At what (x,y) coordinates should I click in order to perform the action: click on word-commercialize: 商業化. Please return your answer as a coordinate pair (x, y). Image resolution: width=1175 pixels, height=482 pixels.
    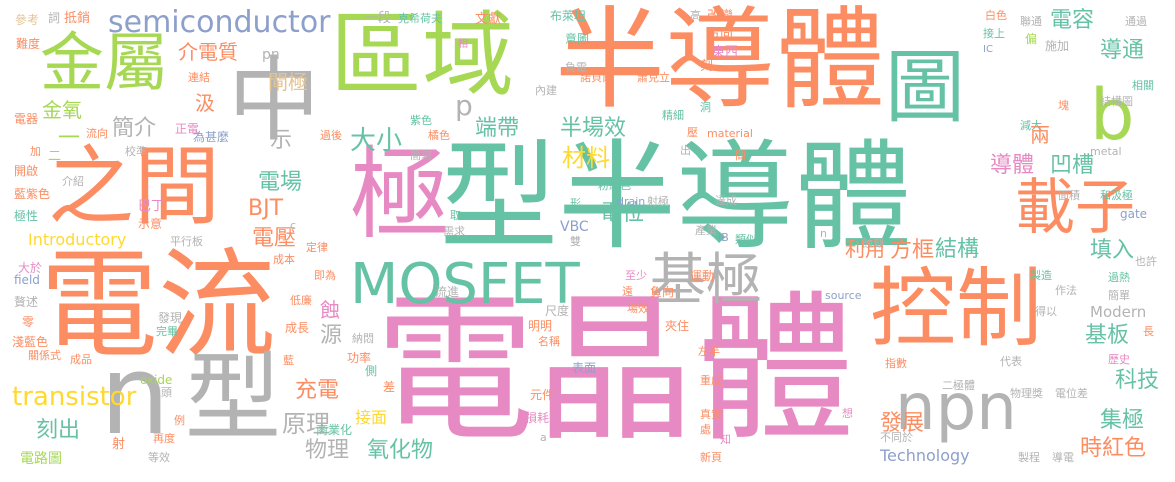
    Looking at the image, I should click on (334, 430).